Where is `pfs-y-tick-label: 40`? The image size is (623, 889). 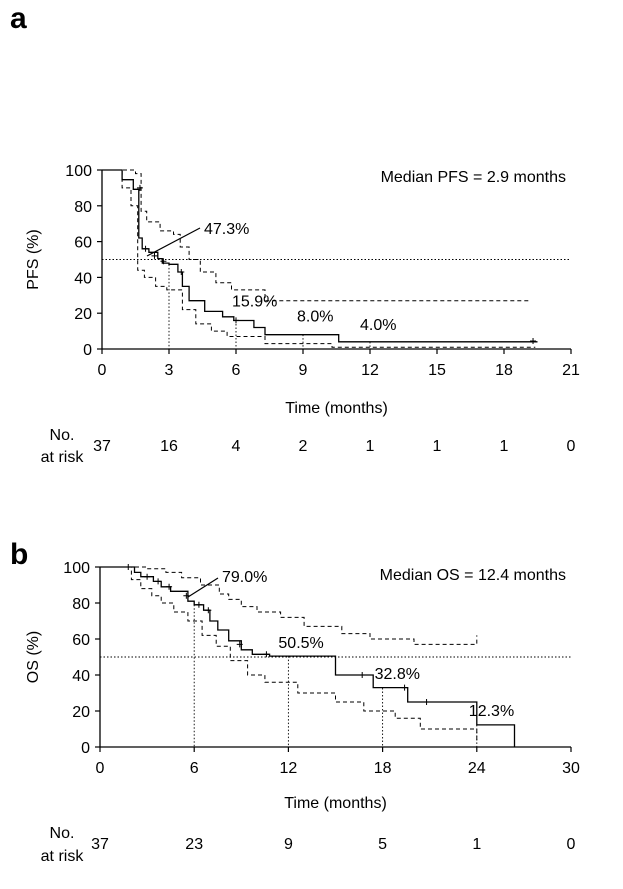
pfs-y-tick-label: 40 is located at coordinates (83, 278).